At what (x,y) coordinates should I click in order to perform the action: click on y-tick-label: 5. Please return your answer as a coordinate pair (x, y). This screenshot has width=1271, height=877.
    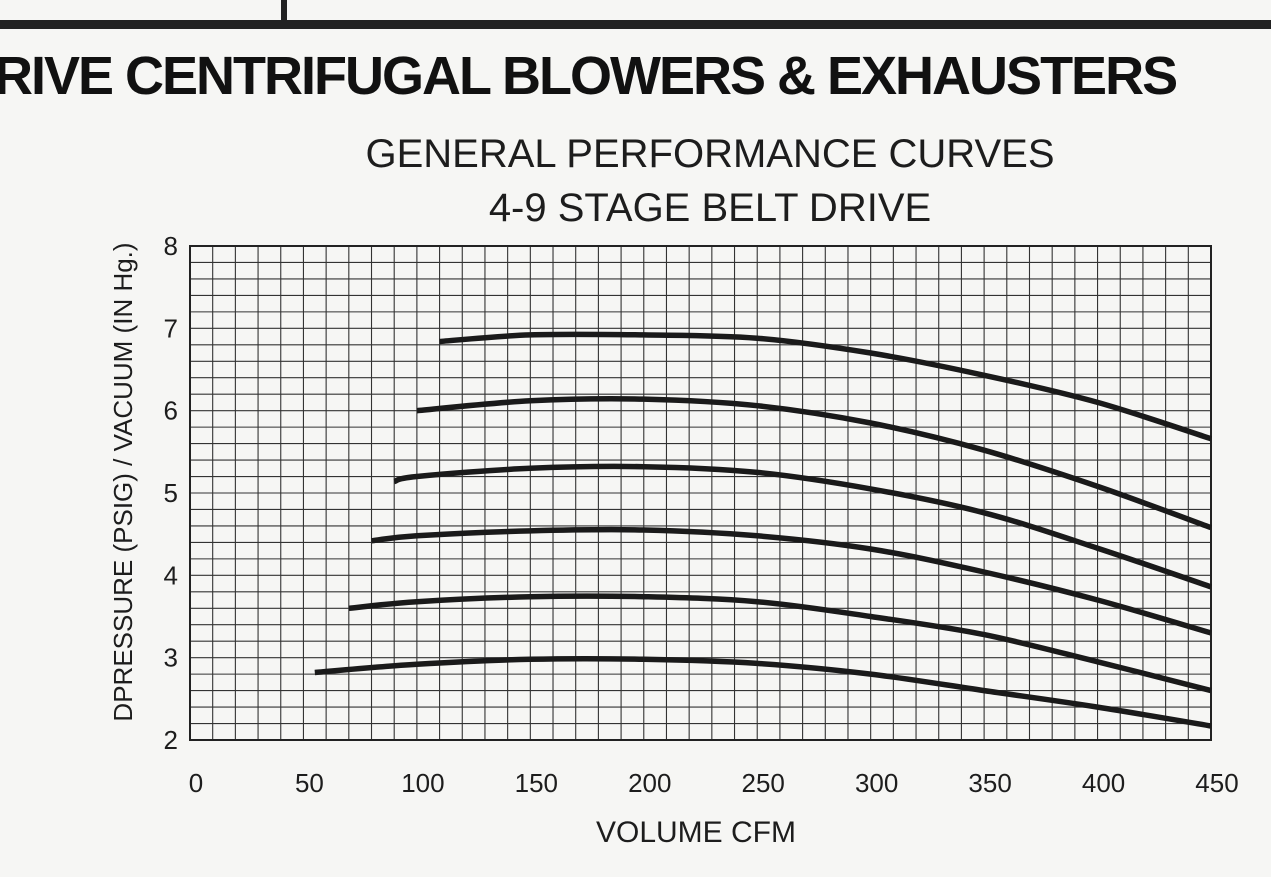
    Looking at the image, I should click on (171, 493).